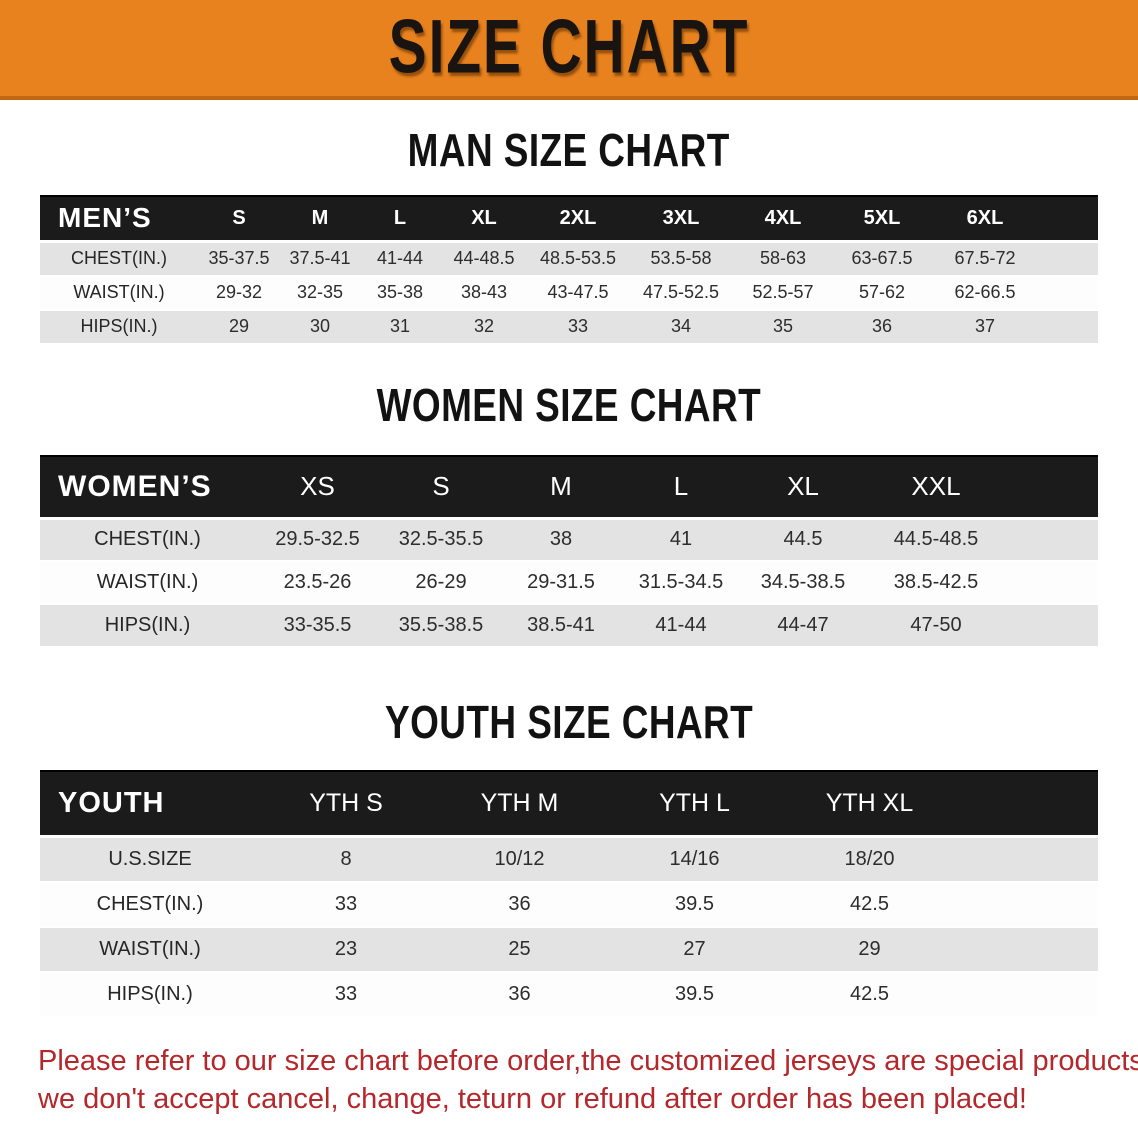  Describe the element at coordinates (569, 994) in the screenshot. I see `table-row: HIPS(IN.) 33 36 39.5 42.5` at that location.